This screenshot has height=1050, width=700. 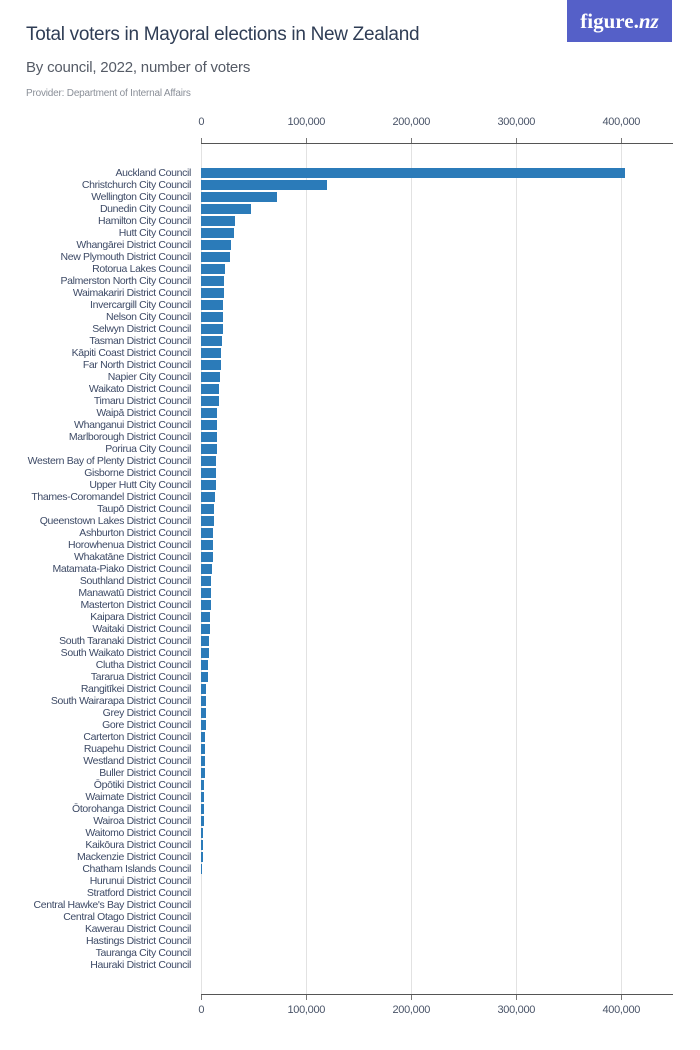 I want to click on data-provider: Provider: Department of Internal Affairs, so click(x=108, y=93).